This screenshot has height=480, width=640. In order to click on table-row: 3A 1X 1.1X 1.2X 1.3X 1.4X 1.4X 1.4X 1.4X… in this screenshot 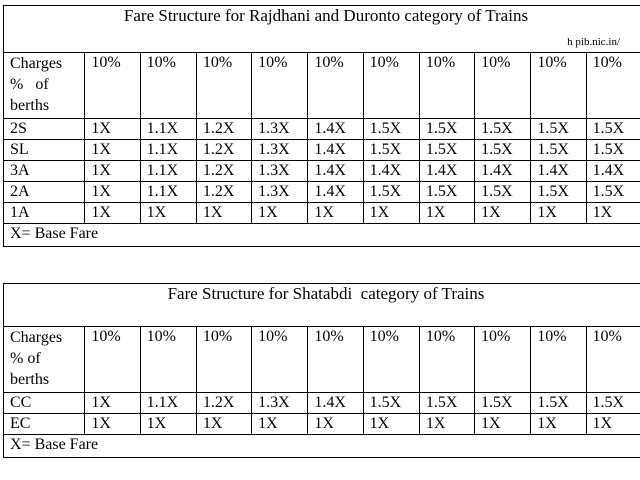, I will do `click(321, 171)`.